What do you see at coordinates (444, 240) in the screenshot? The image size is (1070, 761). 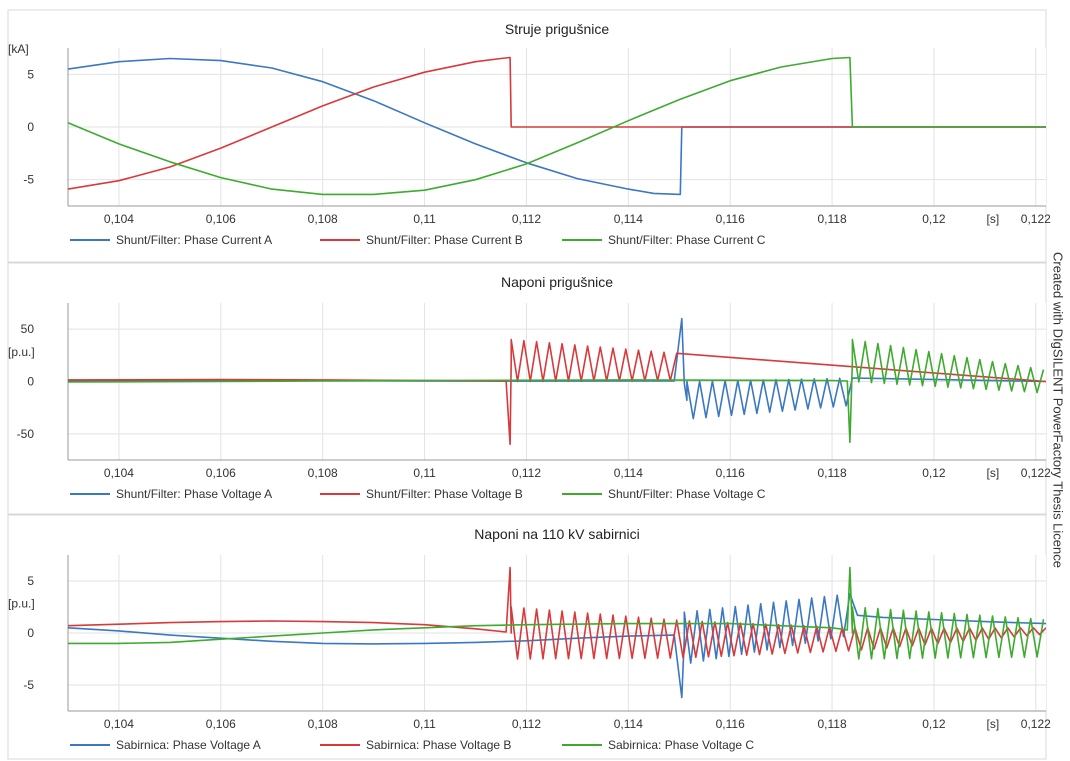 I see `legend-label: Shunt/Filter: Phase Current B` at bounding box center [444, 240].